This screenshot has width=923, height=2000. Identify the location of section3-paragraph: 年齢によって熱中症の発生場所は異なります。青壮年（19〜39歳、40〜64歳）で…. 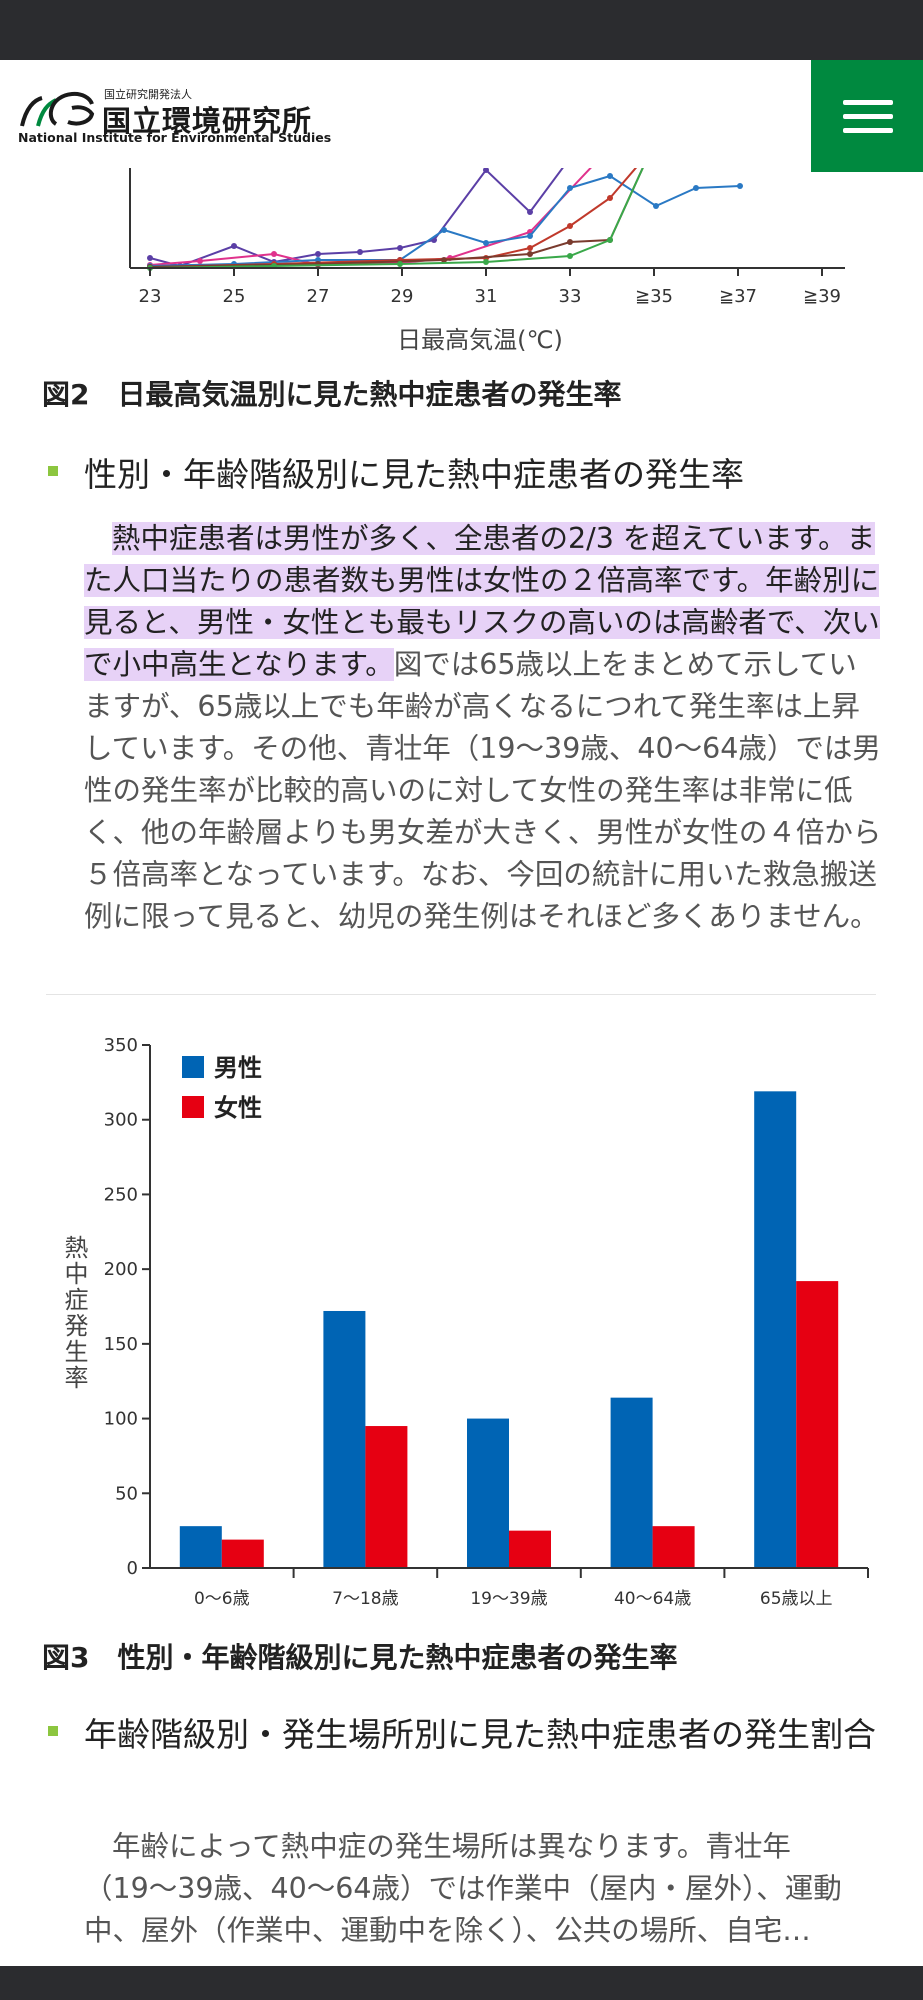
(463, 1888).